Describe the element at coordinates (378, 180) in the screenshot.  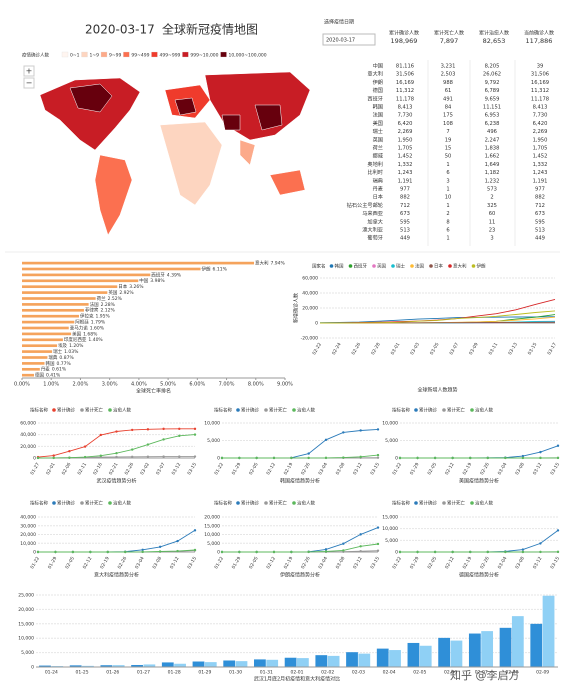
I see `table-row-name: 瑞典` at that location.